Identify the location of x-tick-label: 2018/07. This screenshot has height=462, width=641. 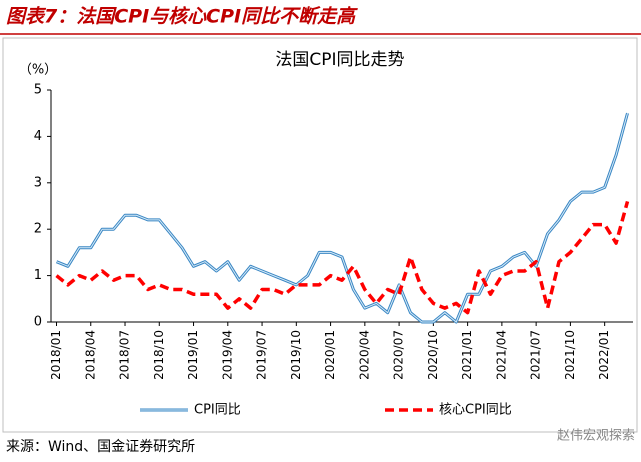
(125, 355).